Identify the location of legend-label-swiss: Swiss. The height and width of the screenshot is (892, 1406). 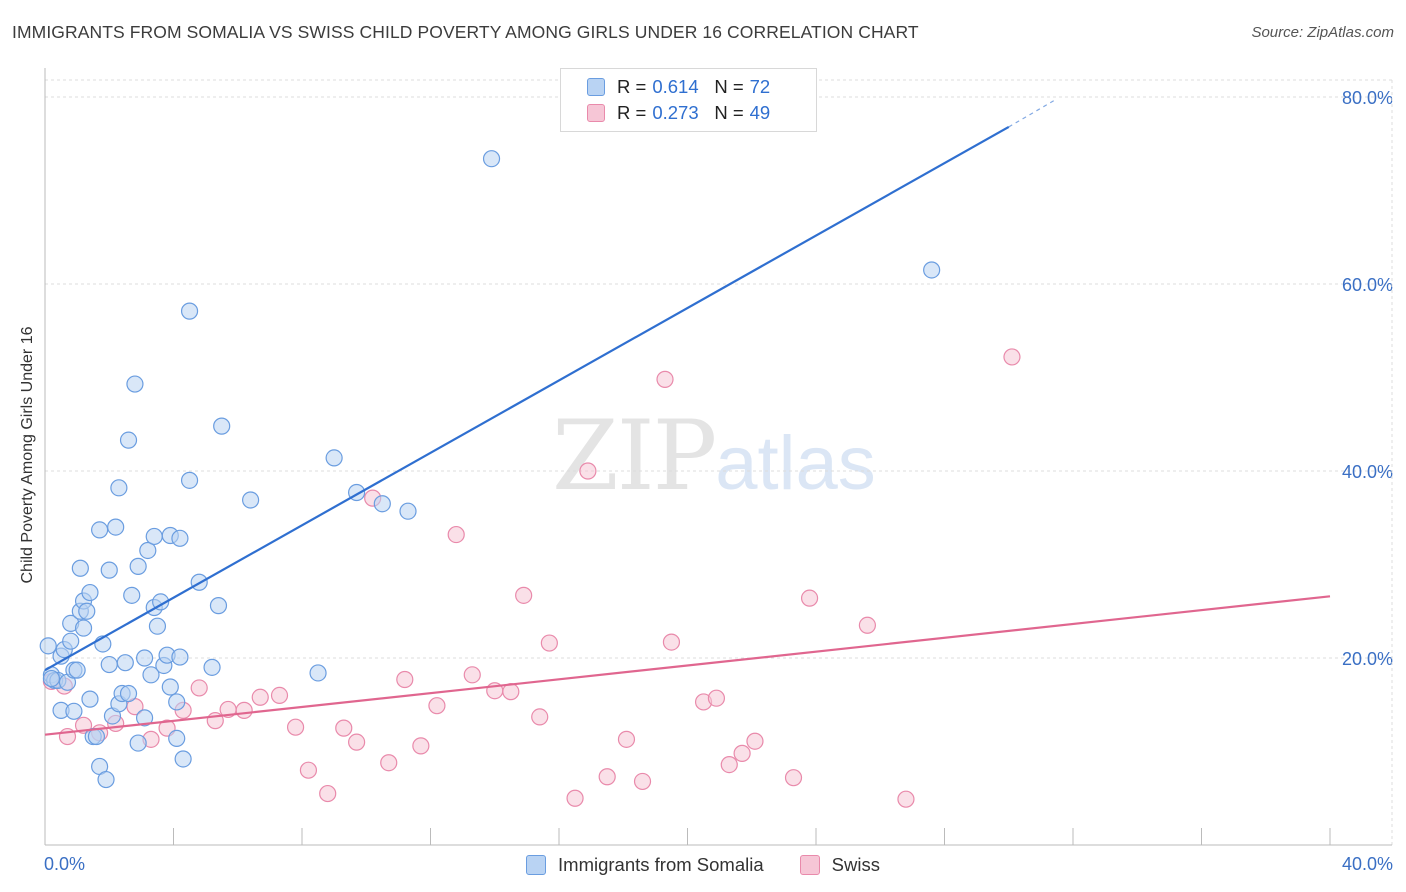
(855, 864).